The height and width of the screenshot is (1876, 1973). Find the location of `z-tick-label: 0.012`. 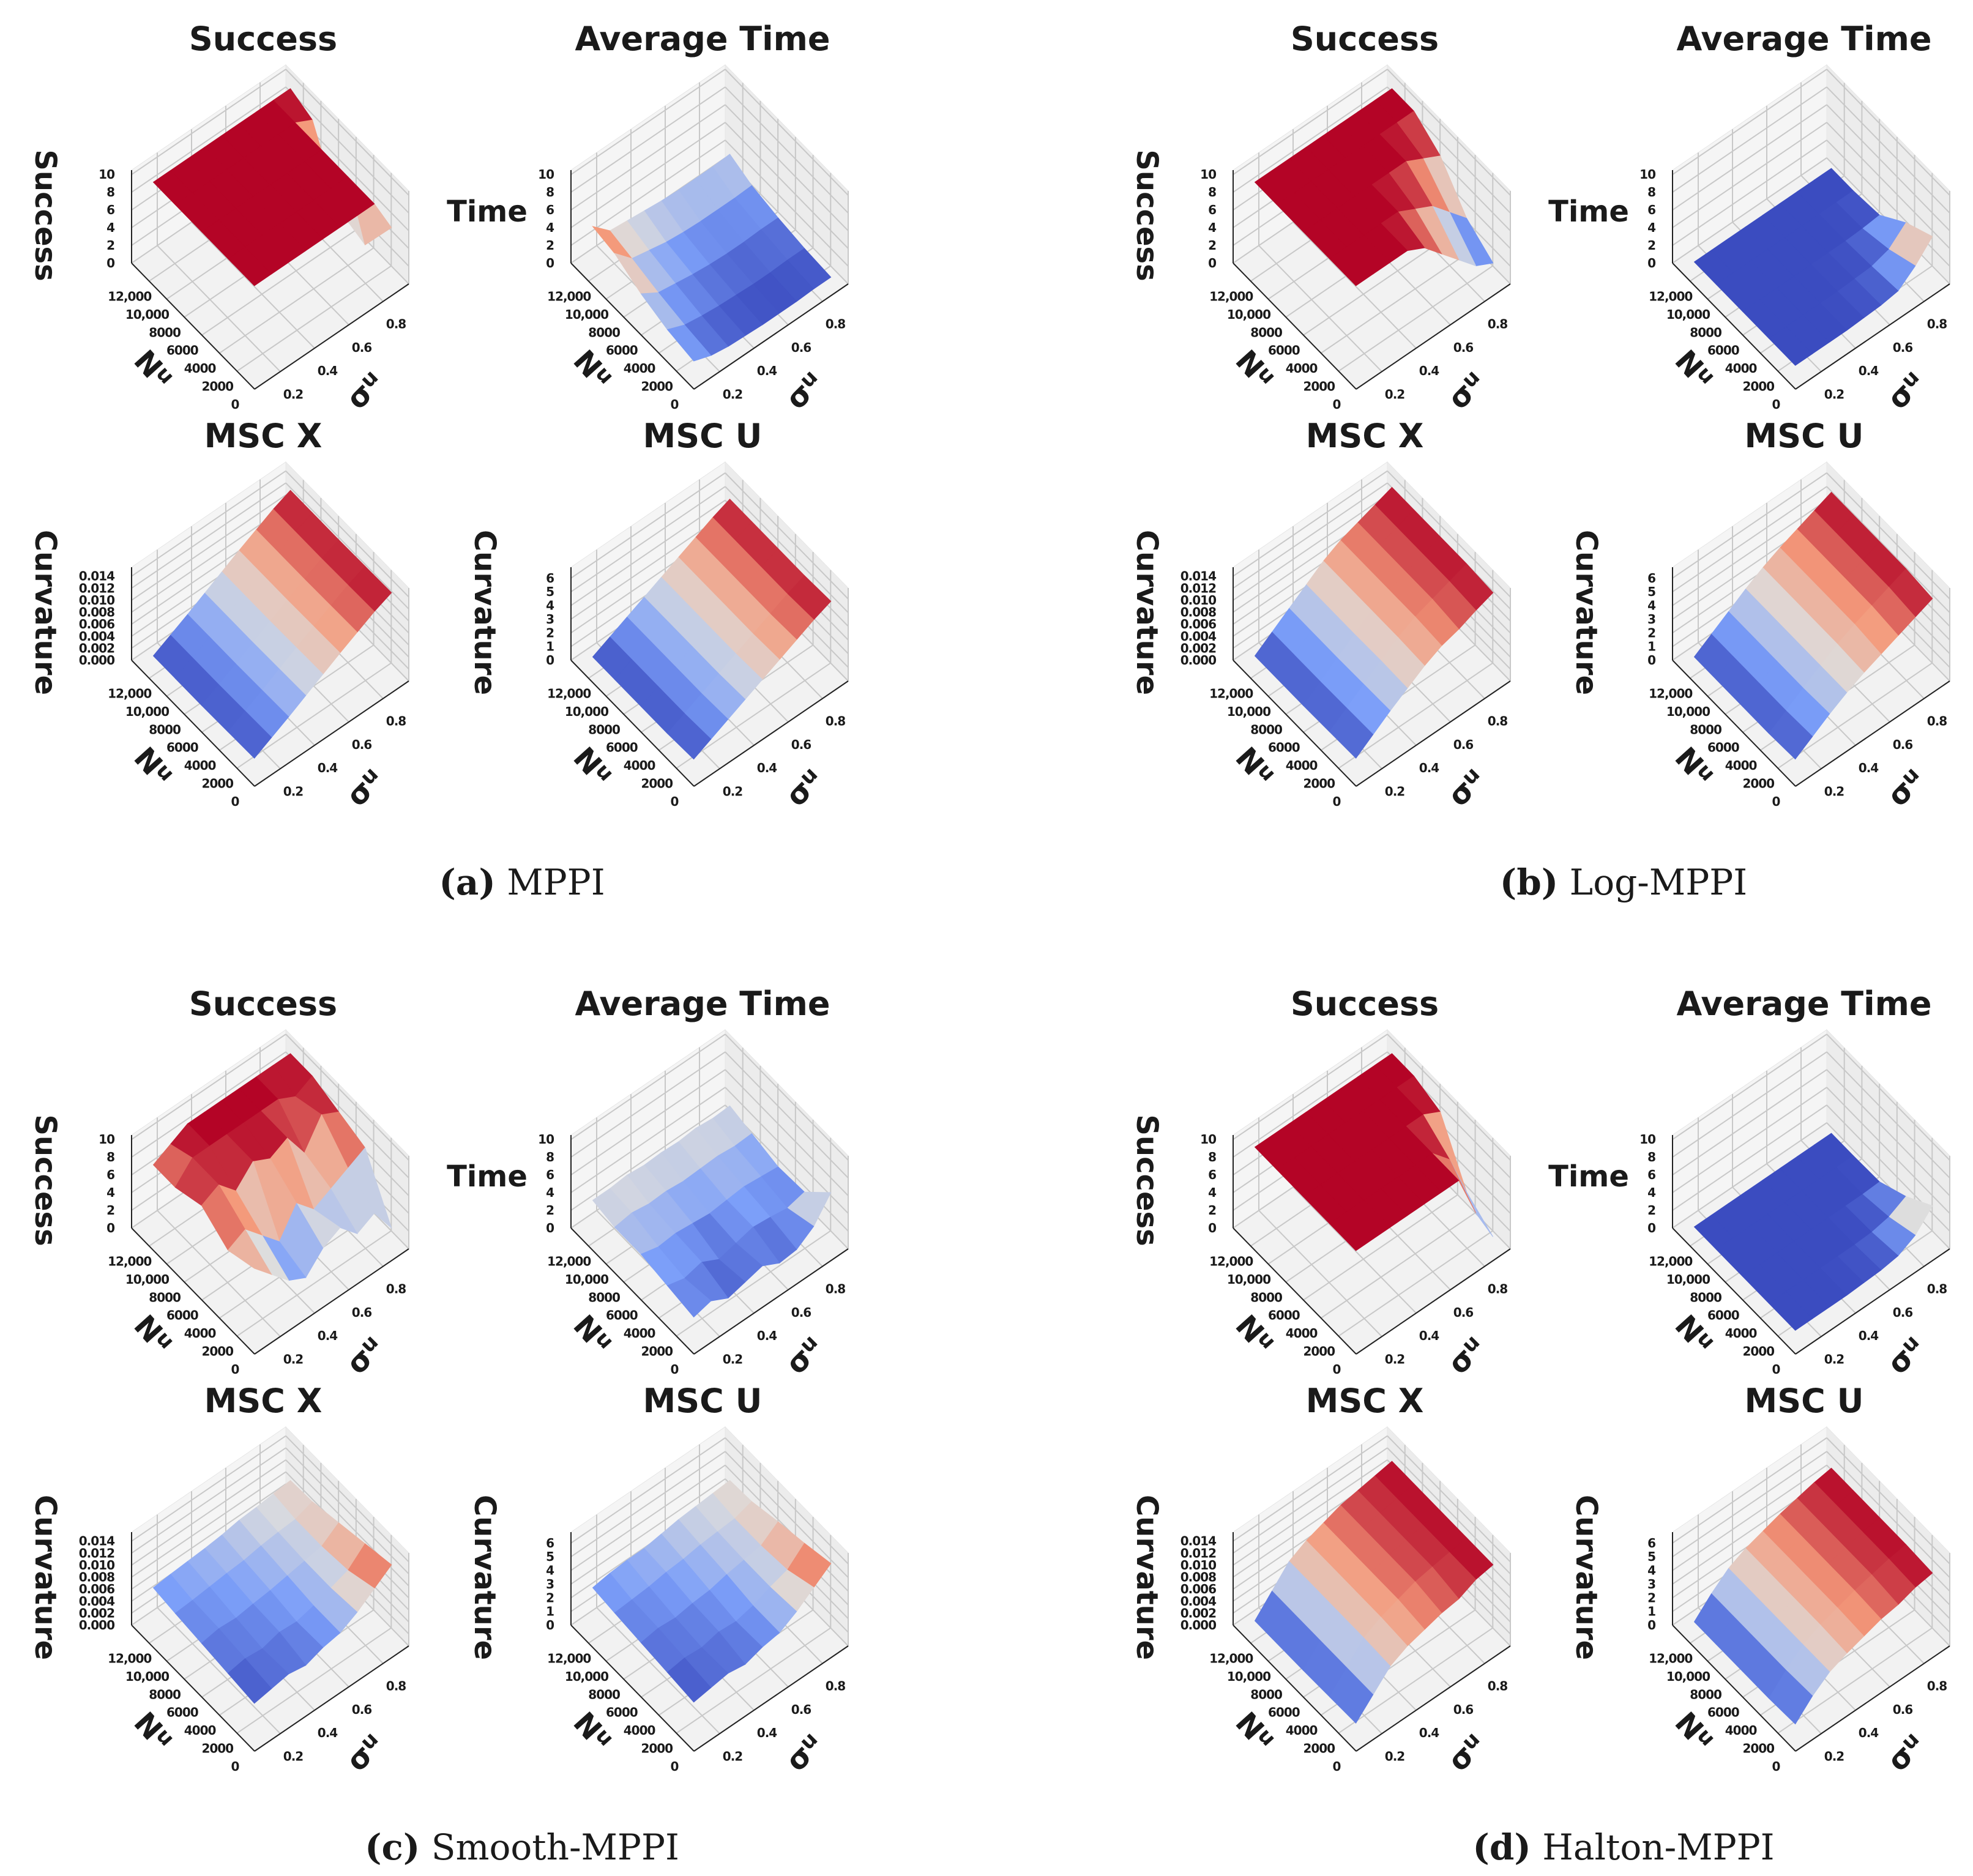

z-tick-label: 0.012 is located at coordinates (96, 1553).